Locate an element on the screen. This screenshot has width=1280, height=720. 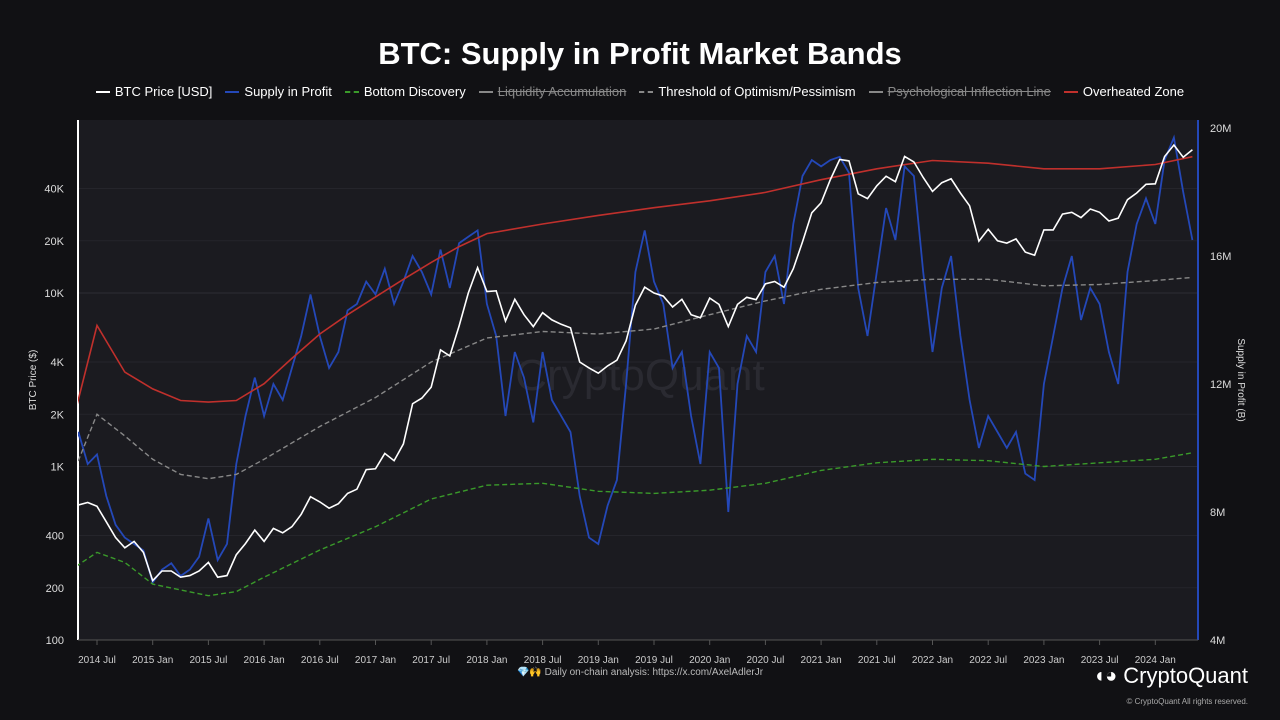
legend-item: Overheated Zone is located at coordinates (1124, 92).